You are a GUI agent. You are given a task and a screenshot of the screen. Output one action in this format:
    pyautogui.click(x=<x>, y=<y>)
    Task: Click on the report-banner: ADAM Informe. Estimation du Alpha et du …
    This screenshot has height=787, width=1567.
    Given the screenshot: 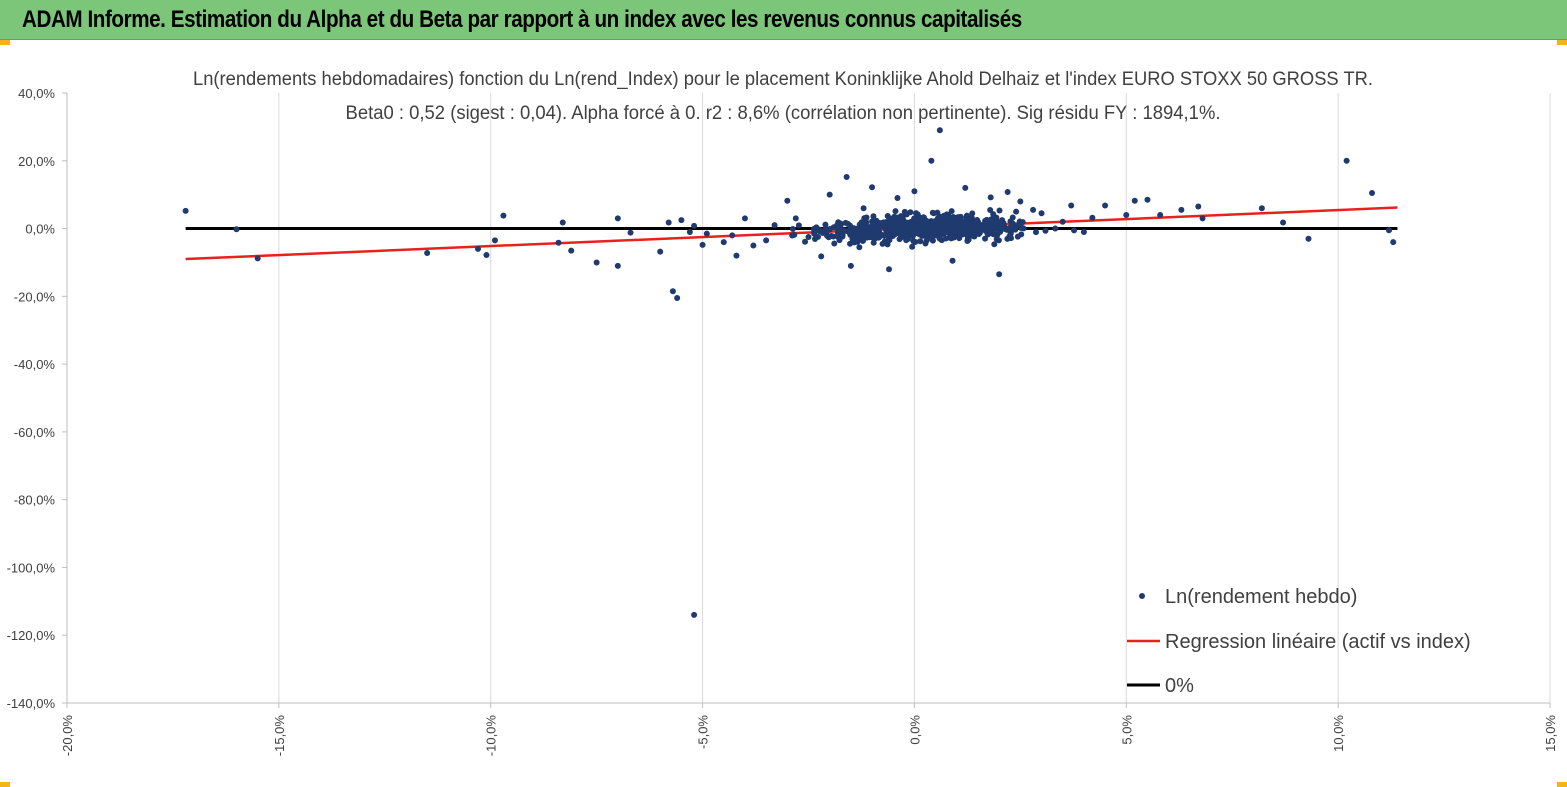 What is the action you would take?
    pyautogui.click(x=783, y=20)
    